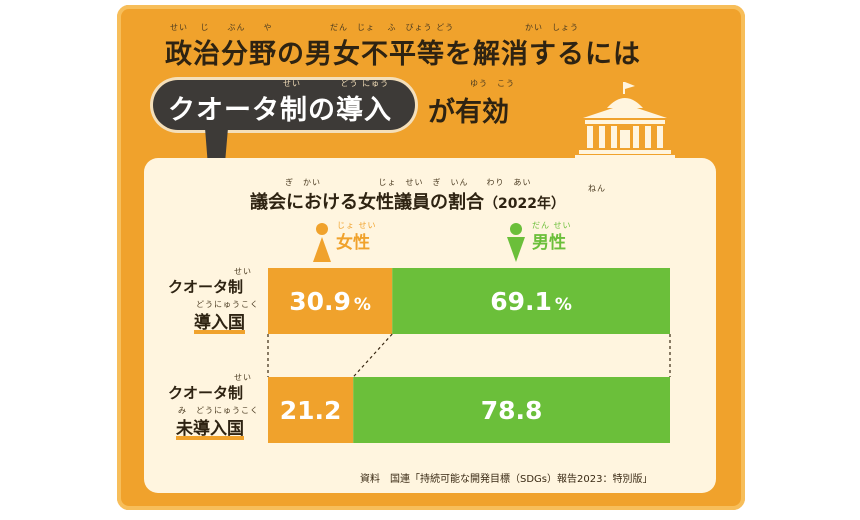 This screenshot has width=860, height=520. What do you see at coordinates (506, 479) in the screenshot?
I see `source-note: 資料 国連「持続可能な開発目標（SDGs）報告2023：特別版」` at bounding box center [506, 479].